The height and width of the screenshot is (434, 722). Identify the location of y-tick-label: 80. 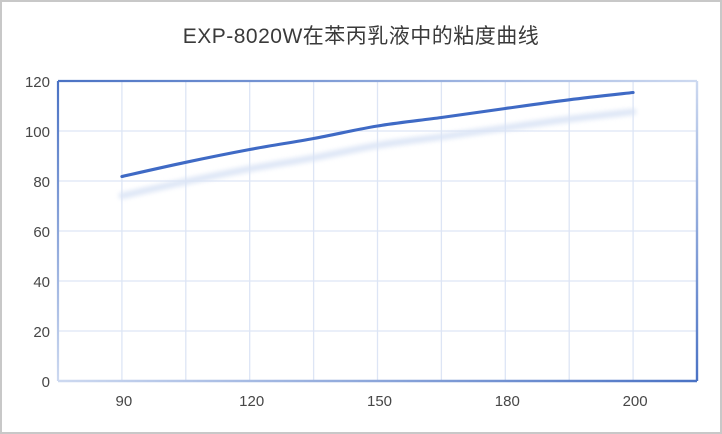
(41, 182).